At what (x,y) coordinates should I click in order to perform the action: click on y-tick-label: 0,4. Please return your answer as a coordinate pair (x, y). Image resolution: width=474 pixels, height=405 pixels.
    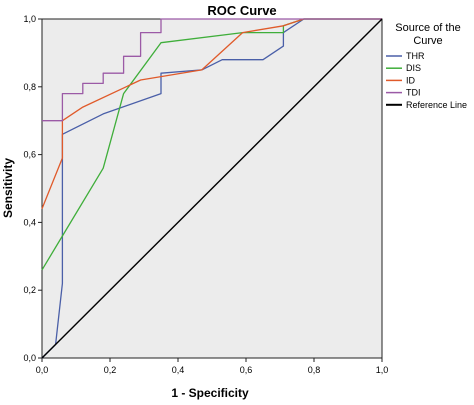
    Looking at the image, I should click on (29, 222).